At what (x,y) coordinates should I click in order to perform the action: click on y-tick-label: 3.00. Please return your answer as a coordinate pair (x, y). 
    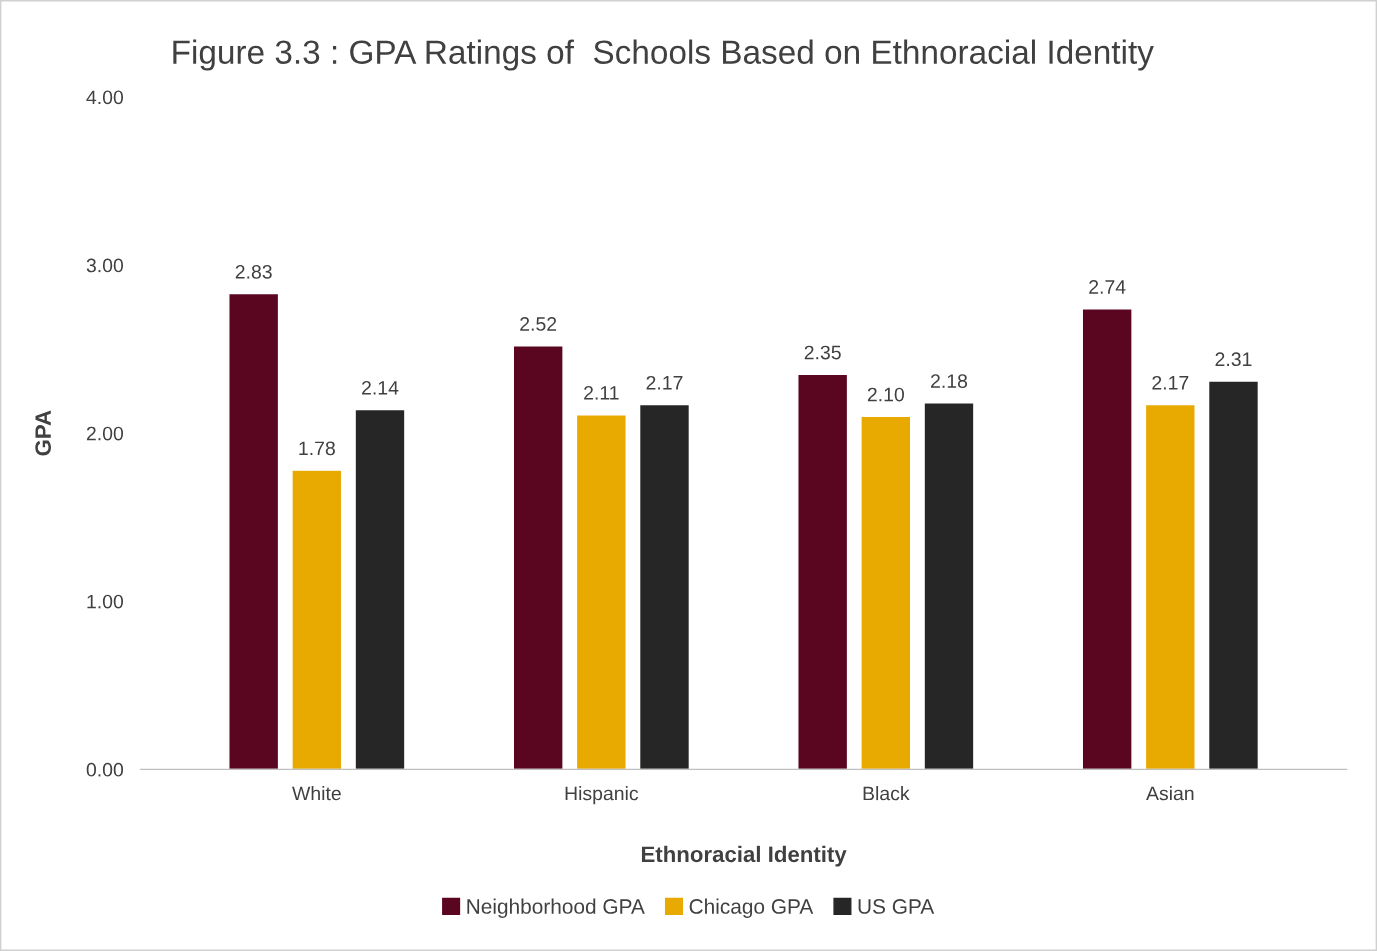
    Looking at the image, I should click on (105, 265).